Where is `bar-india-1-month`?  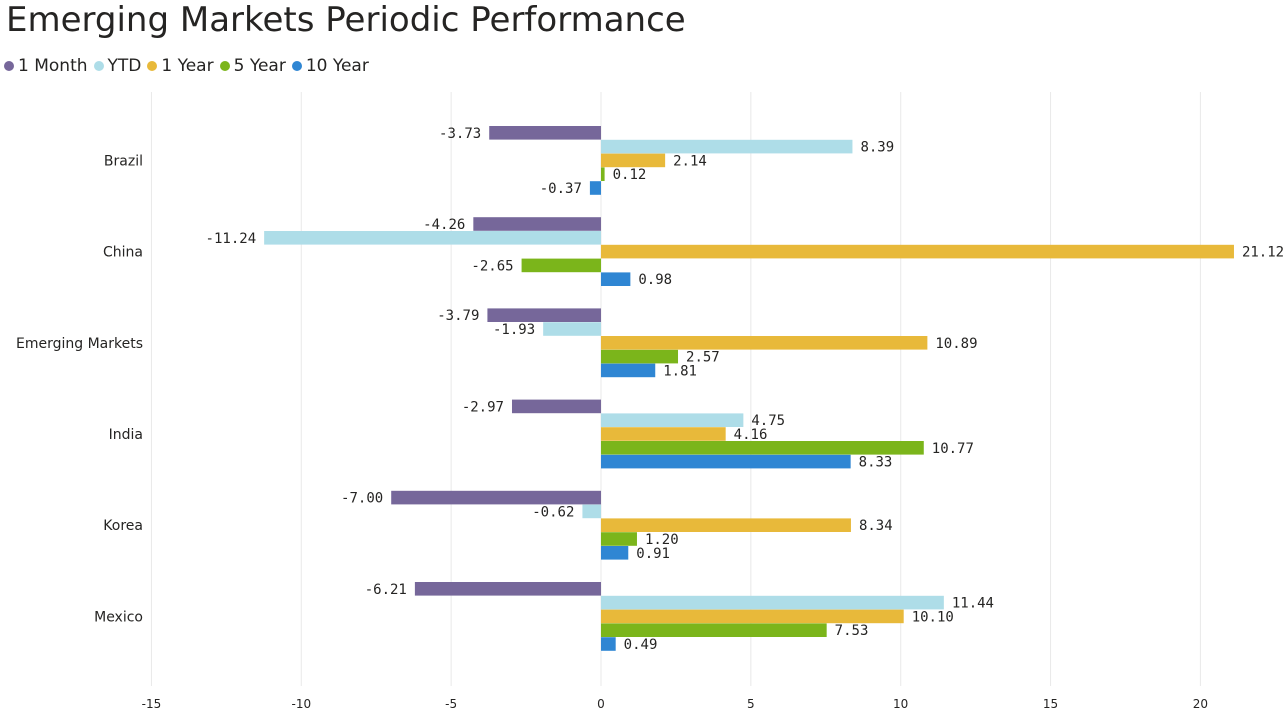 bar-india-1-month is located at coordinates (556, 406).